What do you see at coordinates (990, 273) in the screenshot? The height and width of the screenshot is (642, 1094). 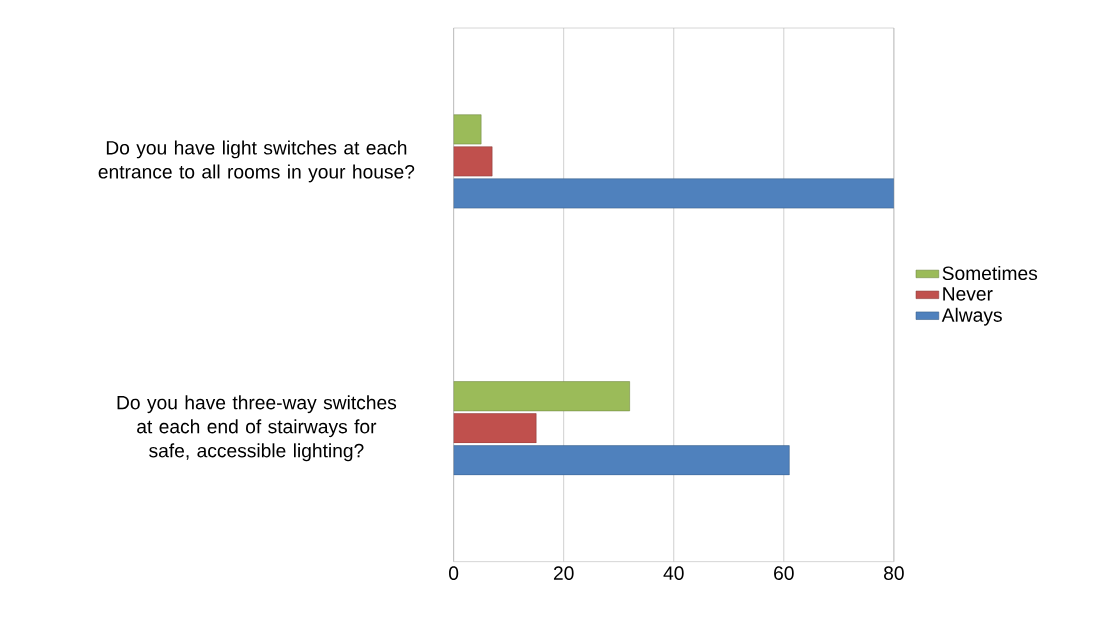 I see `legend-label: Sometimes` at bounding box center [990, 273].